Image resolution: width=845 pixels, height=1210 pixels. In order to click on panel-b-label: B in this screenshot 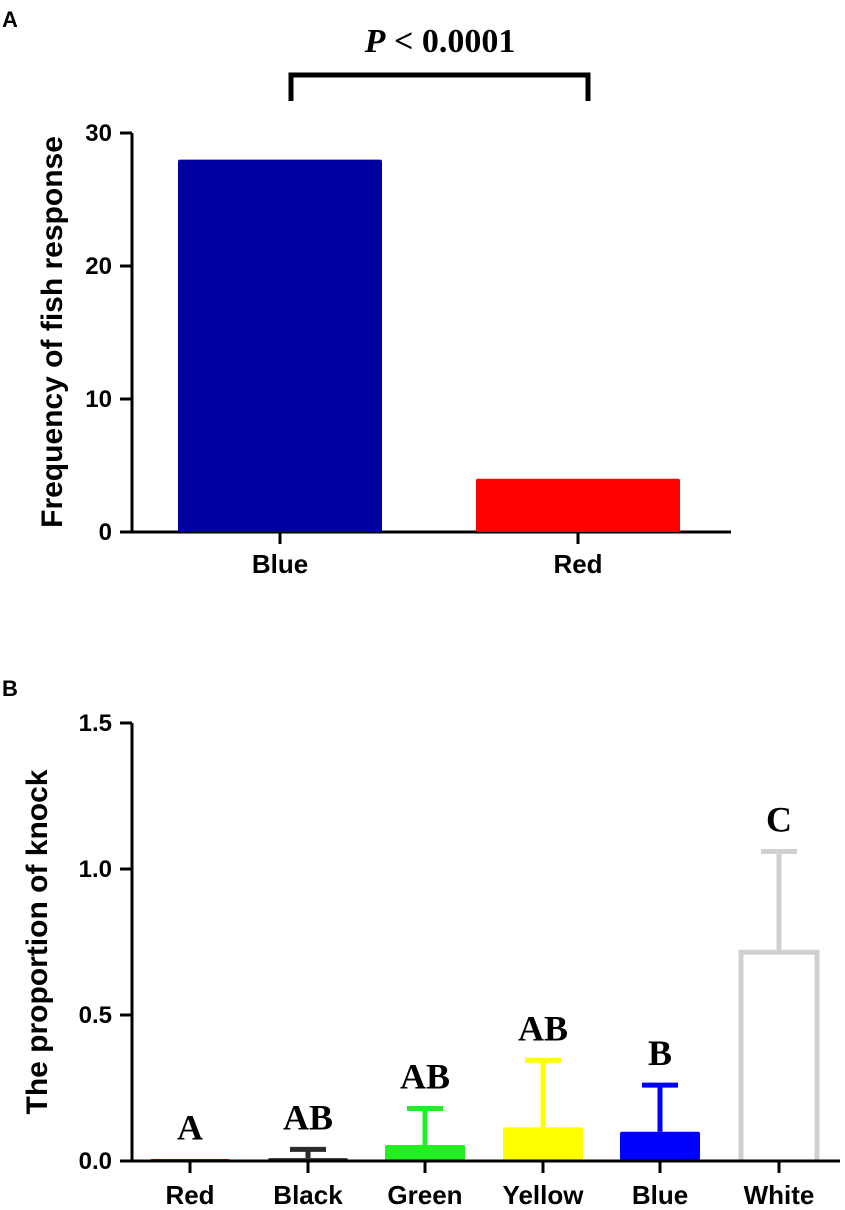, I will do `click(10, 688)`.